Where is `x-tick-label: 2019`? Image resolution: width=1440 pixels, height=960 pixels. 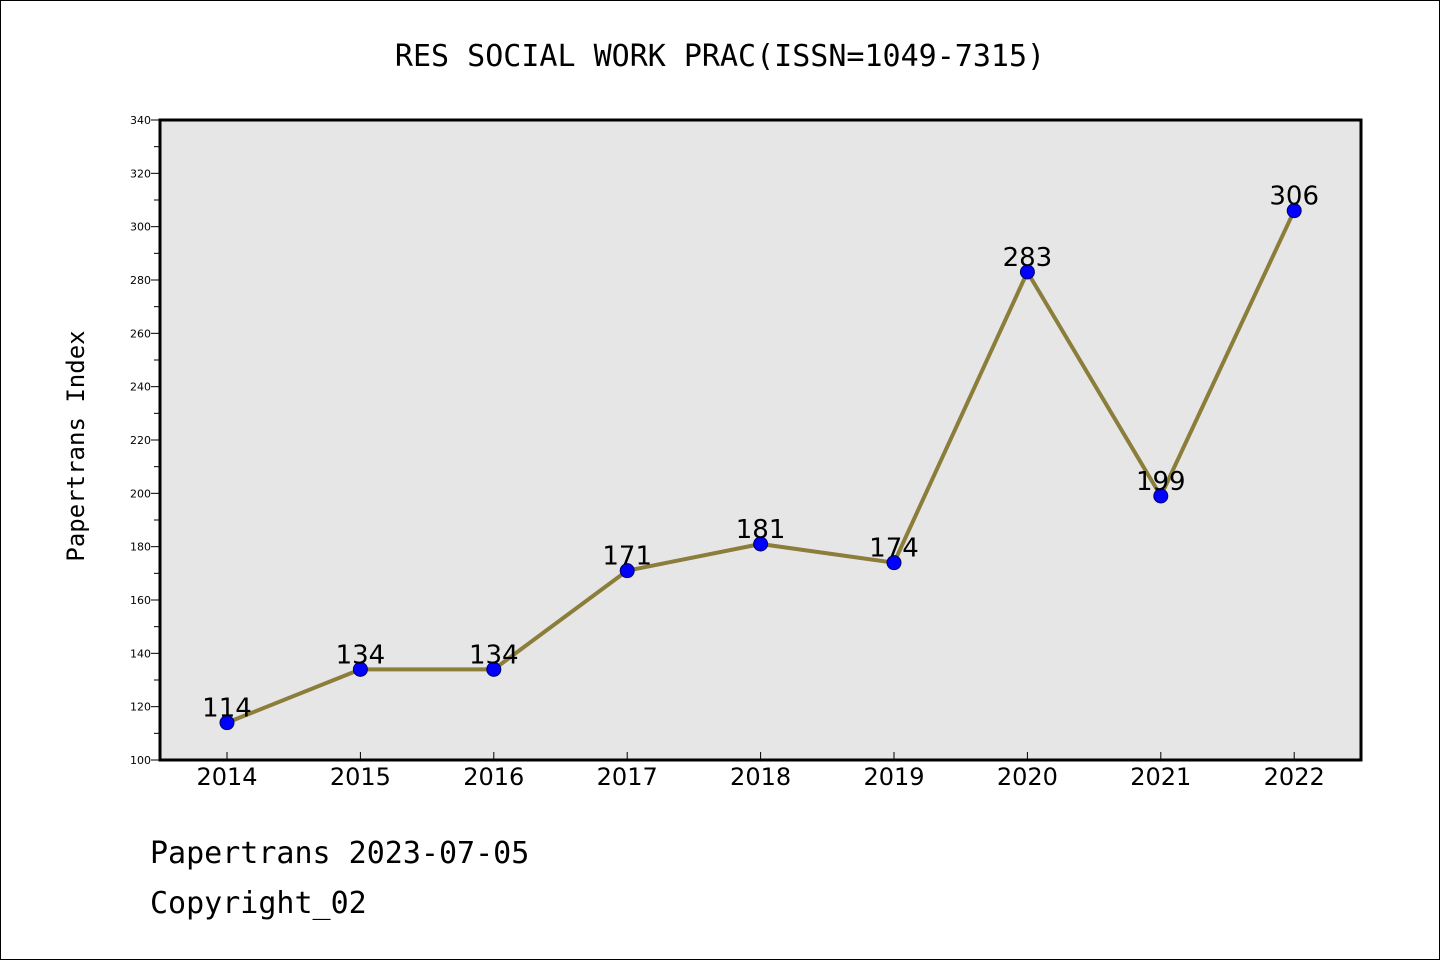
x-tick-label: 2019 is located at coordinates (893, 777).